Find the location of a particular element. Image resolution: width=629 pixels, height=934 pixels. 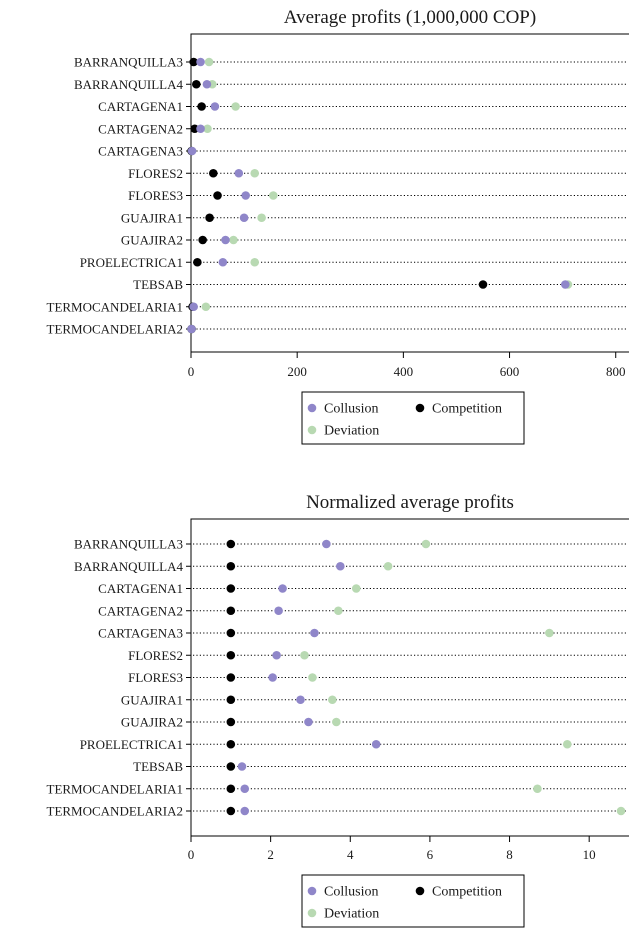

point-collusion-cartagena2 is located at coordinates (200, 128).